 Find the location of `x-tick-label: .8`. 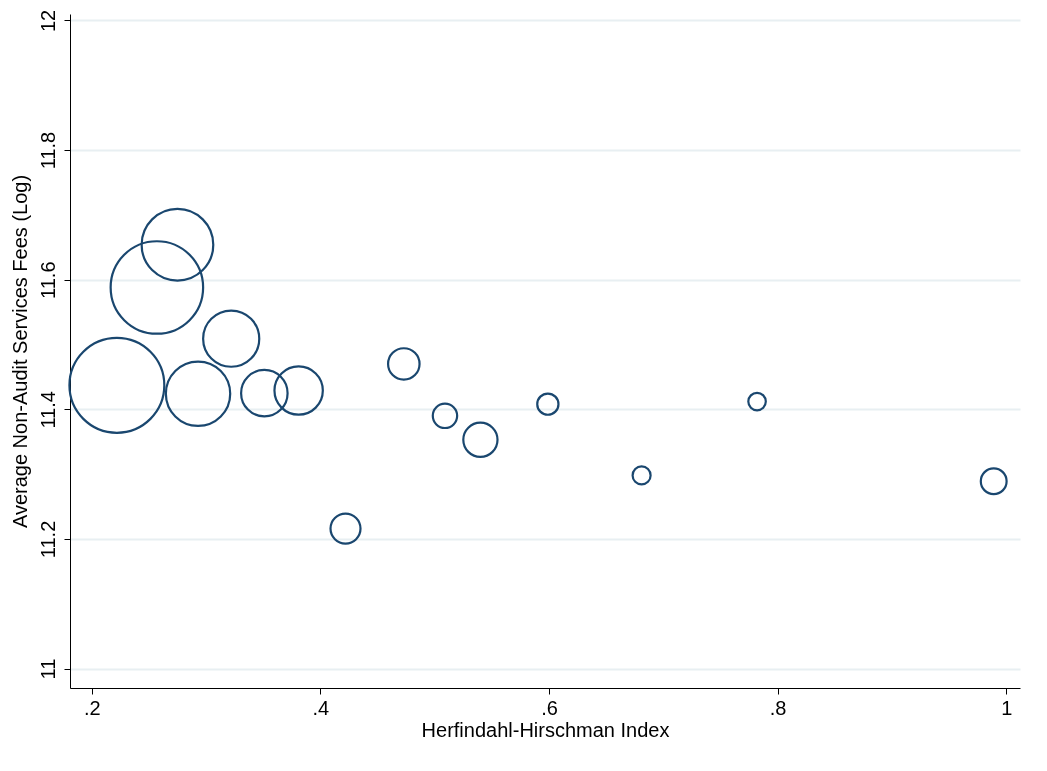

x-tick-label: .8 is located at coordinates (778, 707).